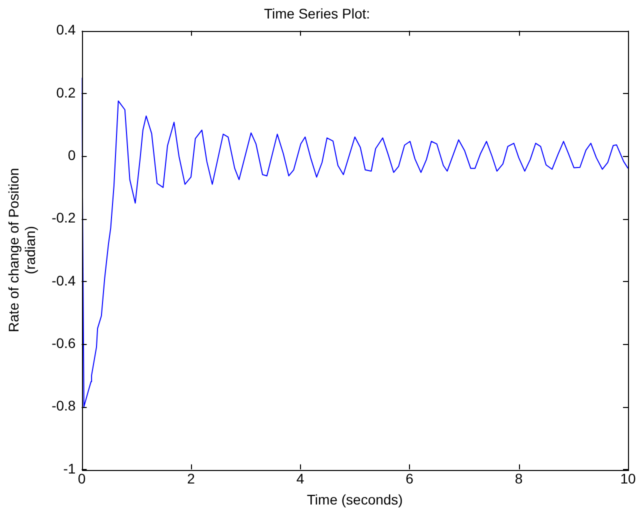 The height and width of the screenshot is (513, 638). I want to click on x-tick-label: 4, so click(300, 478).